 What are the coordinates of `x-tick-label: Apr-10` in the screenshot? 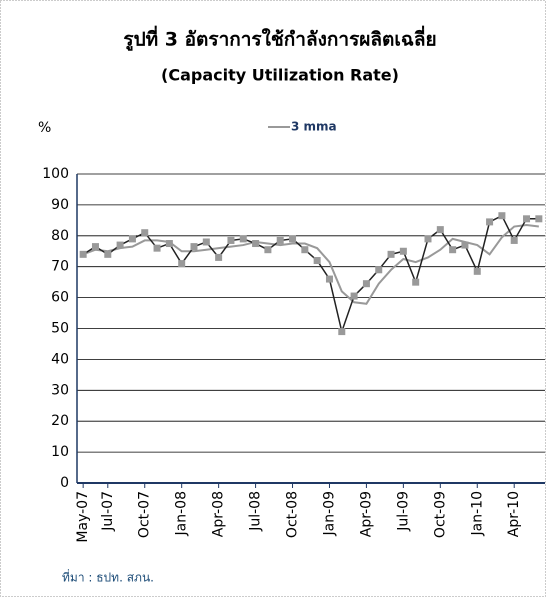 It's located at (514, 514).